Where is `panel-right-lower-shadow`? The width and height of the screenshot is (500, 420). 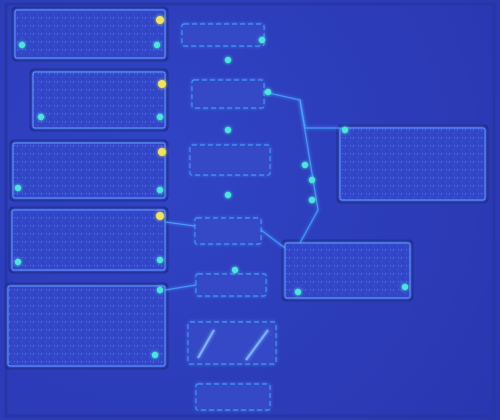 panel-right-lower-shadow is located at coordinates (347, 270).